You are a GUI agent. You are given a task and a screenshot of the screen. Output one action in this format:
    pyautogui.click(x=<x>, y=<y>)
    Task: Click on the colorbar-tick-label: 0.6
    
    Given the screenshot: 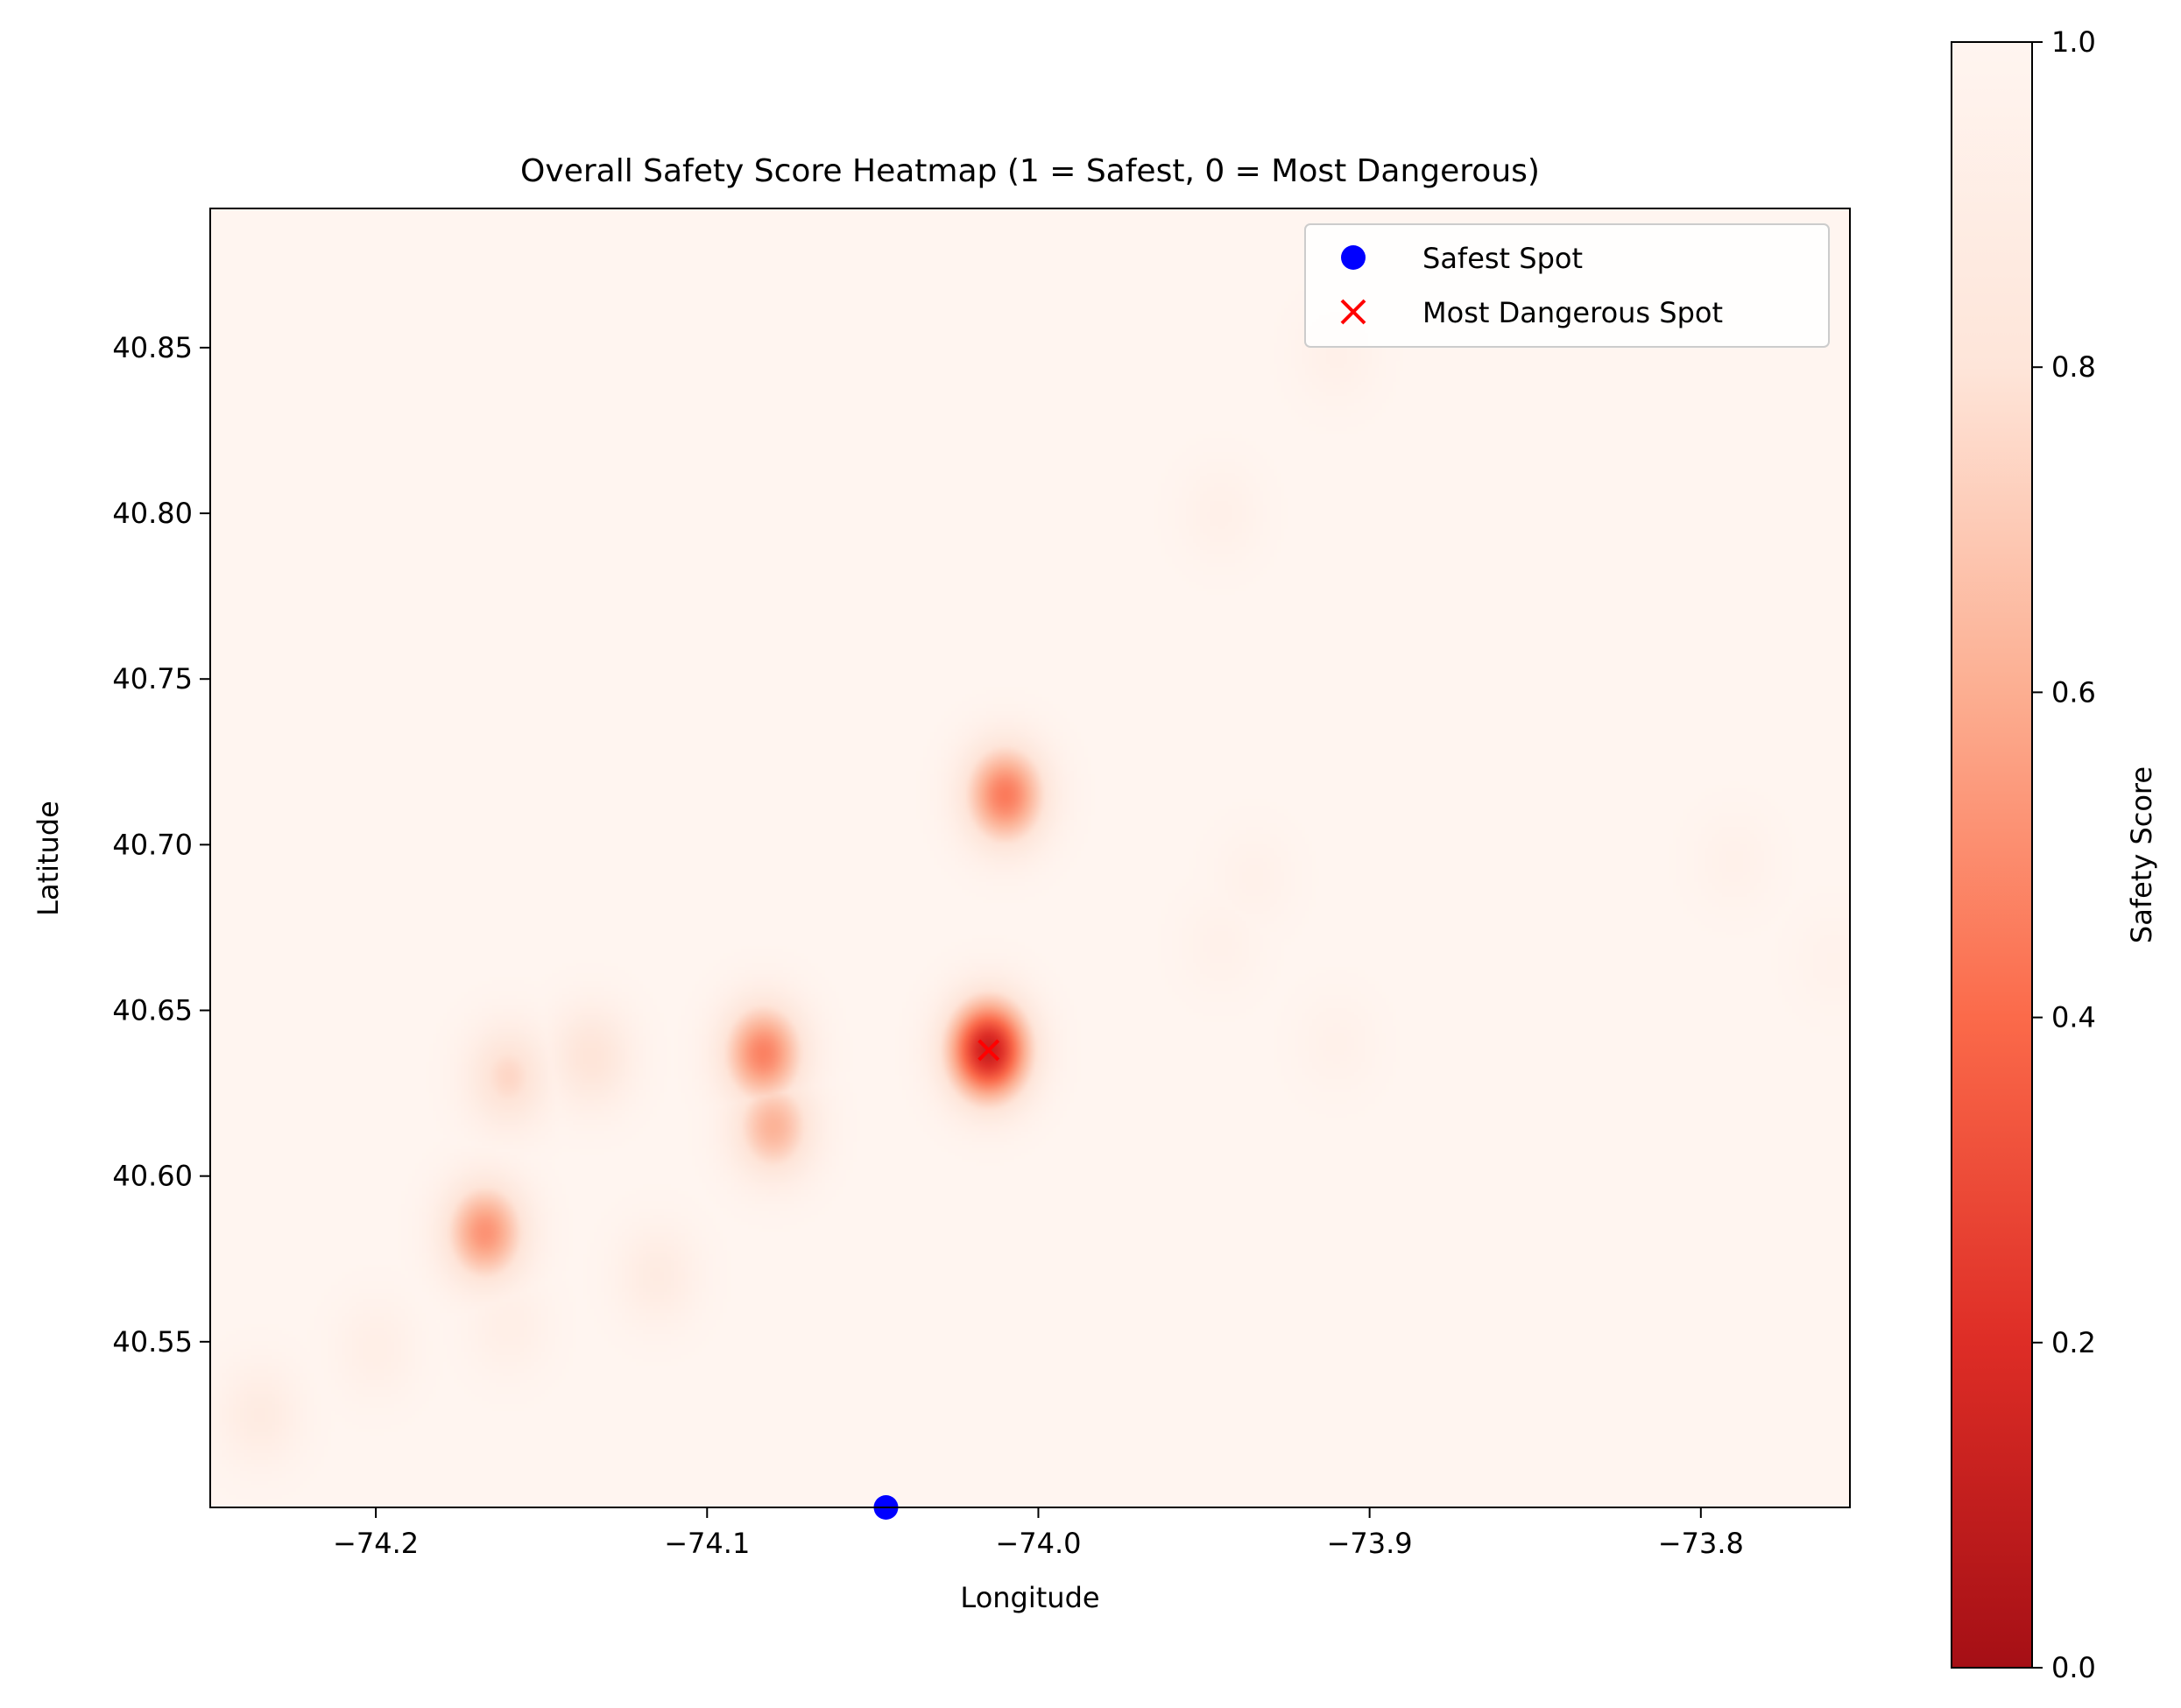 What is the action you would take?
    pyautogui.click(x=2073, y=692)
    